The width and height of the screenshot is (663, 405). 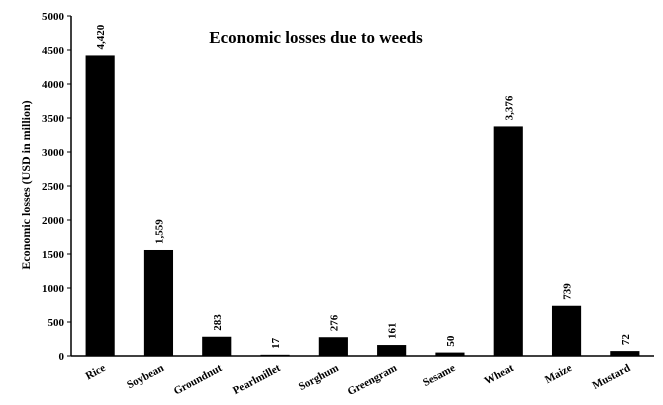 What do you see at coordinates (611, 377) in the screenshot?
I see `x-category-label: Mustard` at bounding box center [611, 377].